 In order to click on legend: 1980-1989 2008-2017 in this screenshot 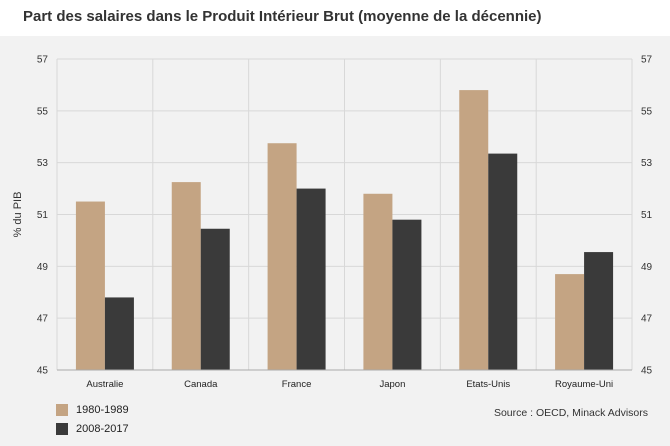, I will do `click(92, 419)`.